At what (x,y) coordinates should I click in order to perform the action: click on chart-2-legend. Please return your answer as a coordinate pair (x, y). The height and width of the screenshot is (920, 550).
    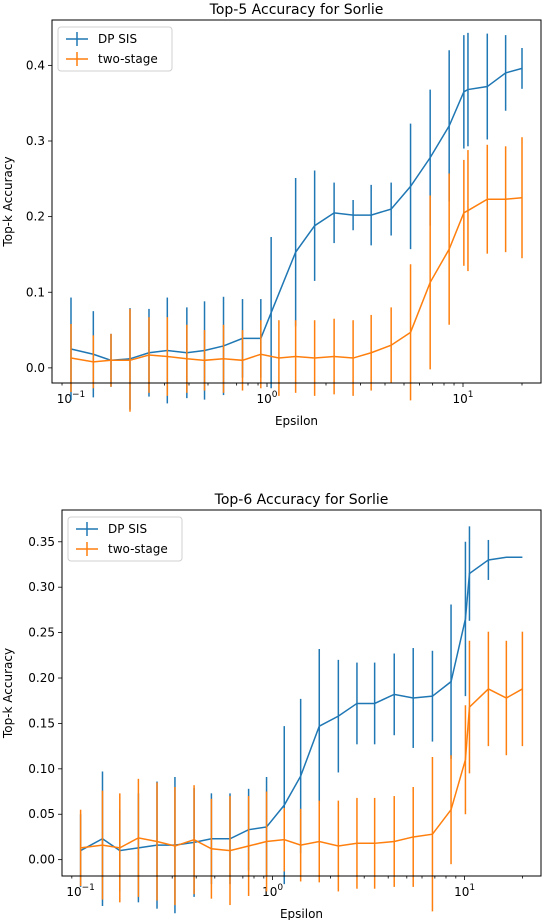
    Looking at the image, I should click on (125, 539).